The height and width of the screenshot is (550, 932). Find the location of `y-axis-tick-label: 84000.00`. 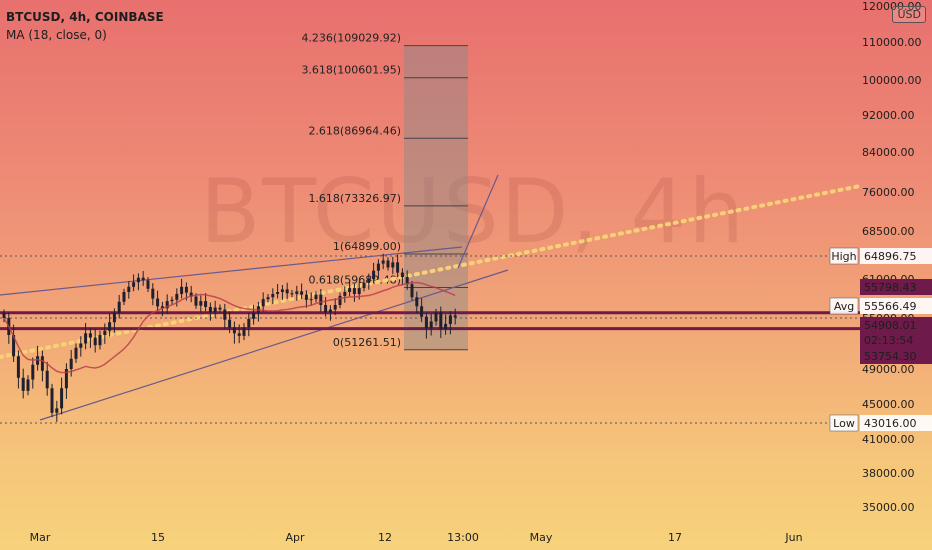

y-axis-tick-label: 84000.00 is located at coordinates (888, 152).